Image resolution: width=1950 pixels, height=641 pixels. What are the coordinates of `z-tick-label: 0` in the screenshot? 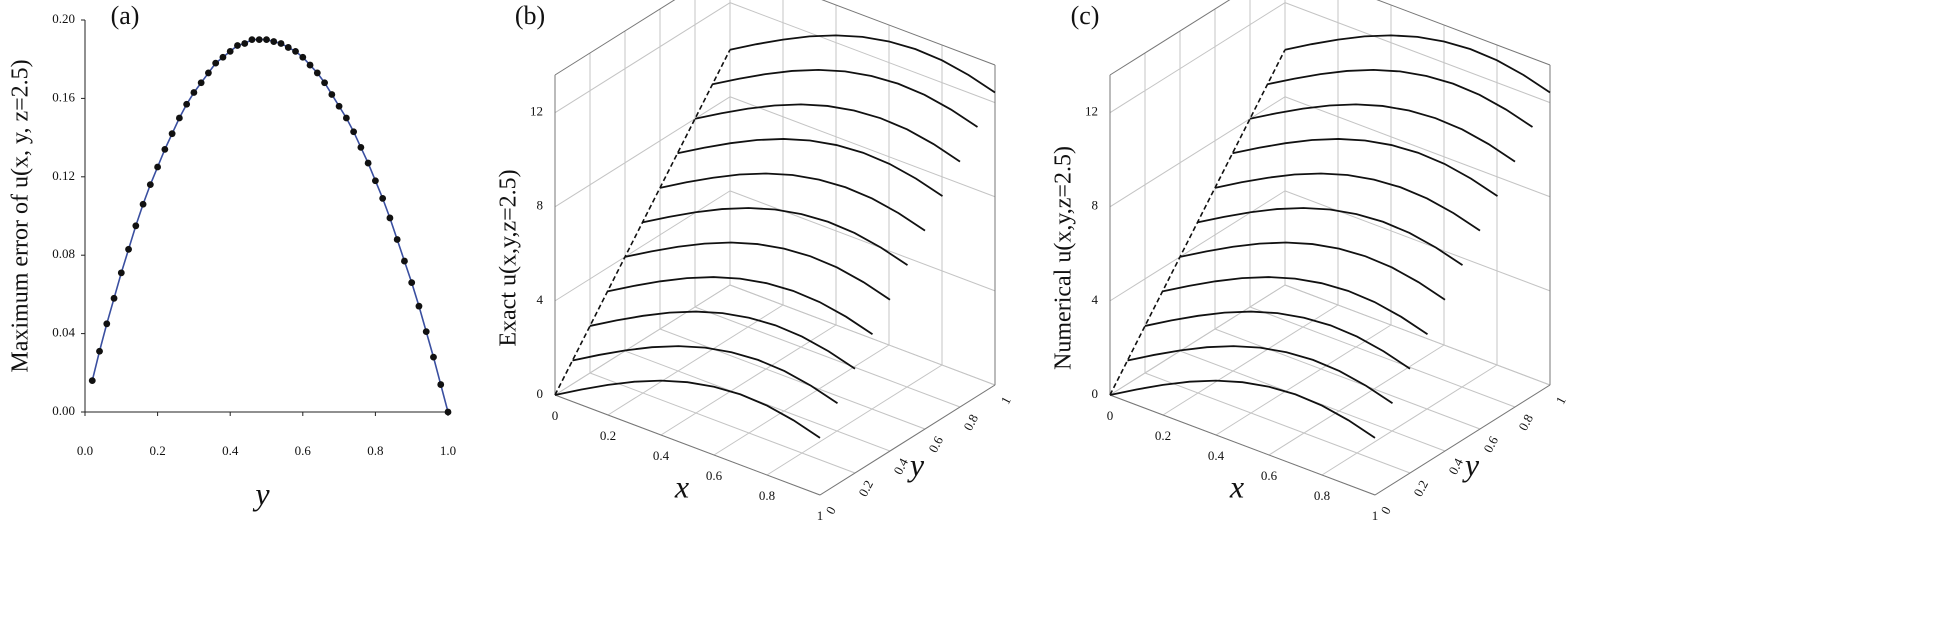 It's located at (540, 393).